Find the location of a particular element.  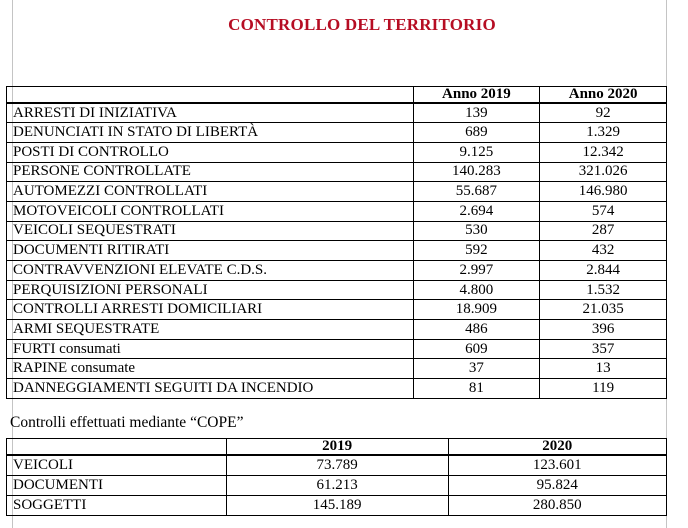

row-label-cell: ARRESTI DI INIZIATIVA is located at coordinates (210, 113).